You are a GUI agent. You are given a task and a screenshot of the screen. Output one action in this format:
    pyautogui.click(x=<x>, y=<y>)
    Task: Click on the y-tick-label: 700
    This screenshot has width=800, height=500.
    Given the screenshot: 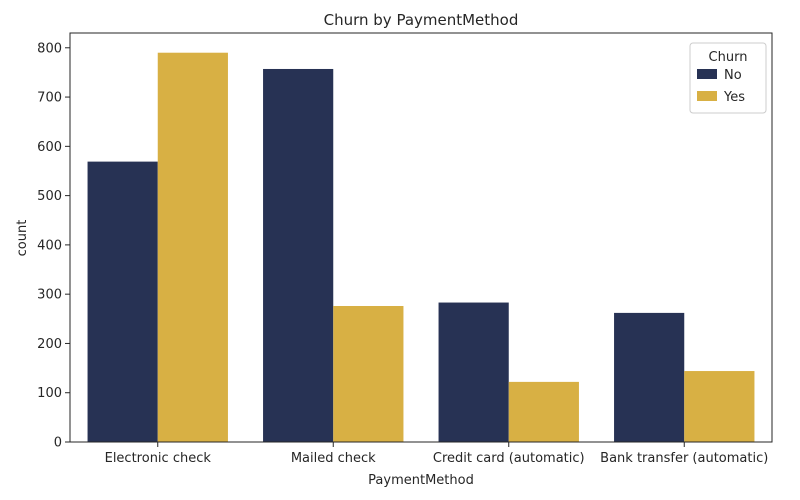 What is the action you would take?
    pyautogui.click(x=49, y=98)
    